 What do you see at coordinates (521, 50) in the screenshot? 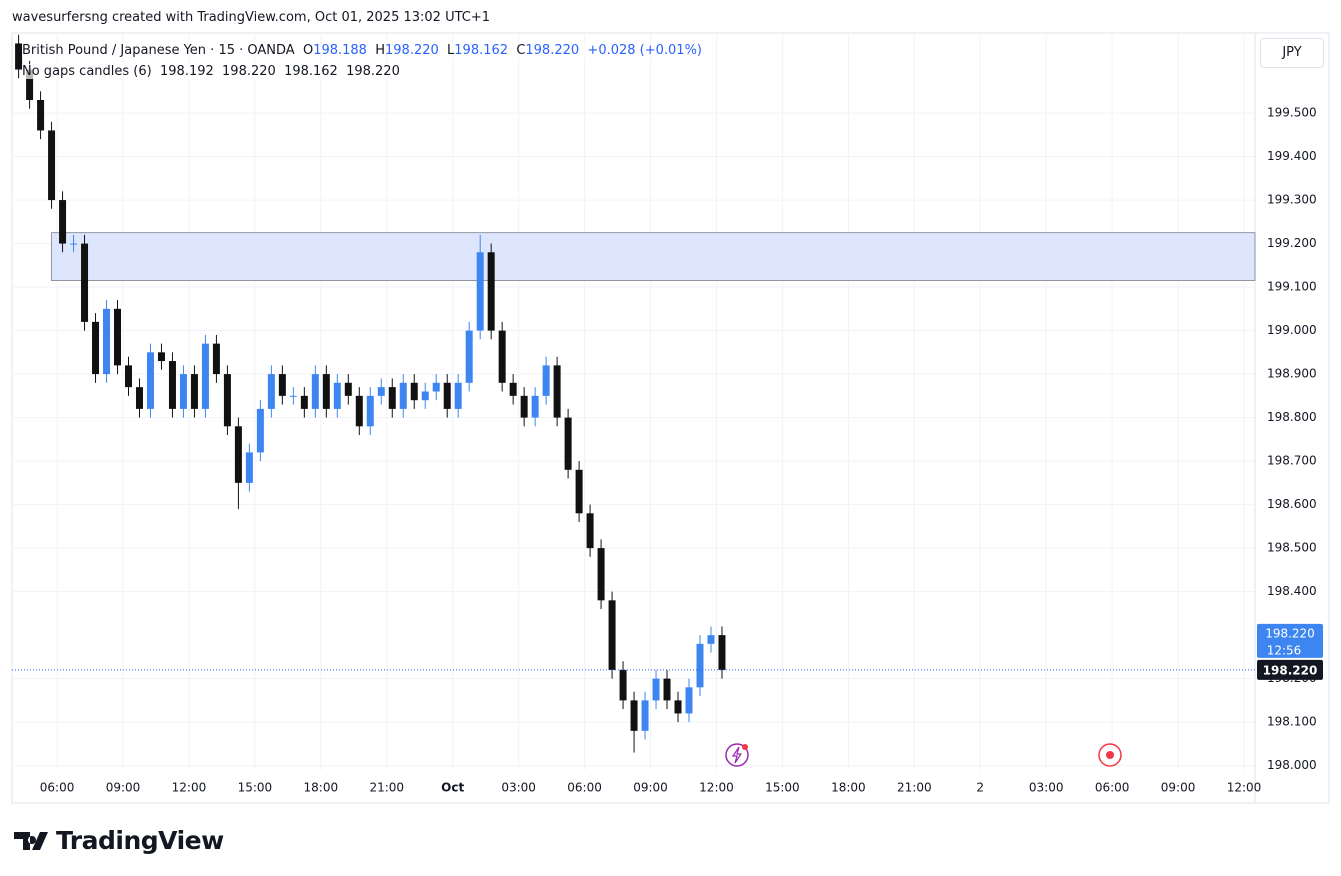
I see `c-label: C` at bounding box center [521, 50].